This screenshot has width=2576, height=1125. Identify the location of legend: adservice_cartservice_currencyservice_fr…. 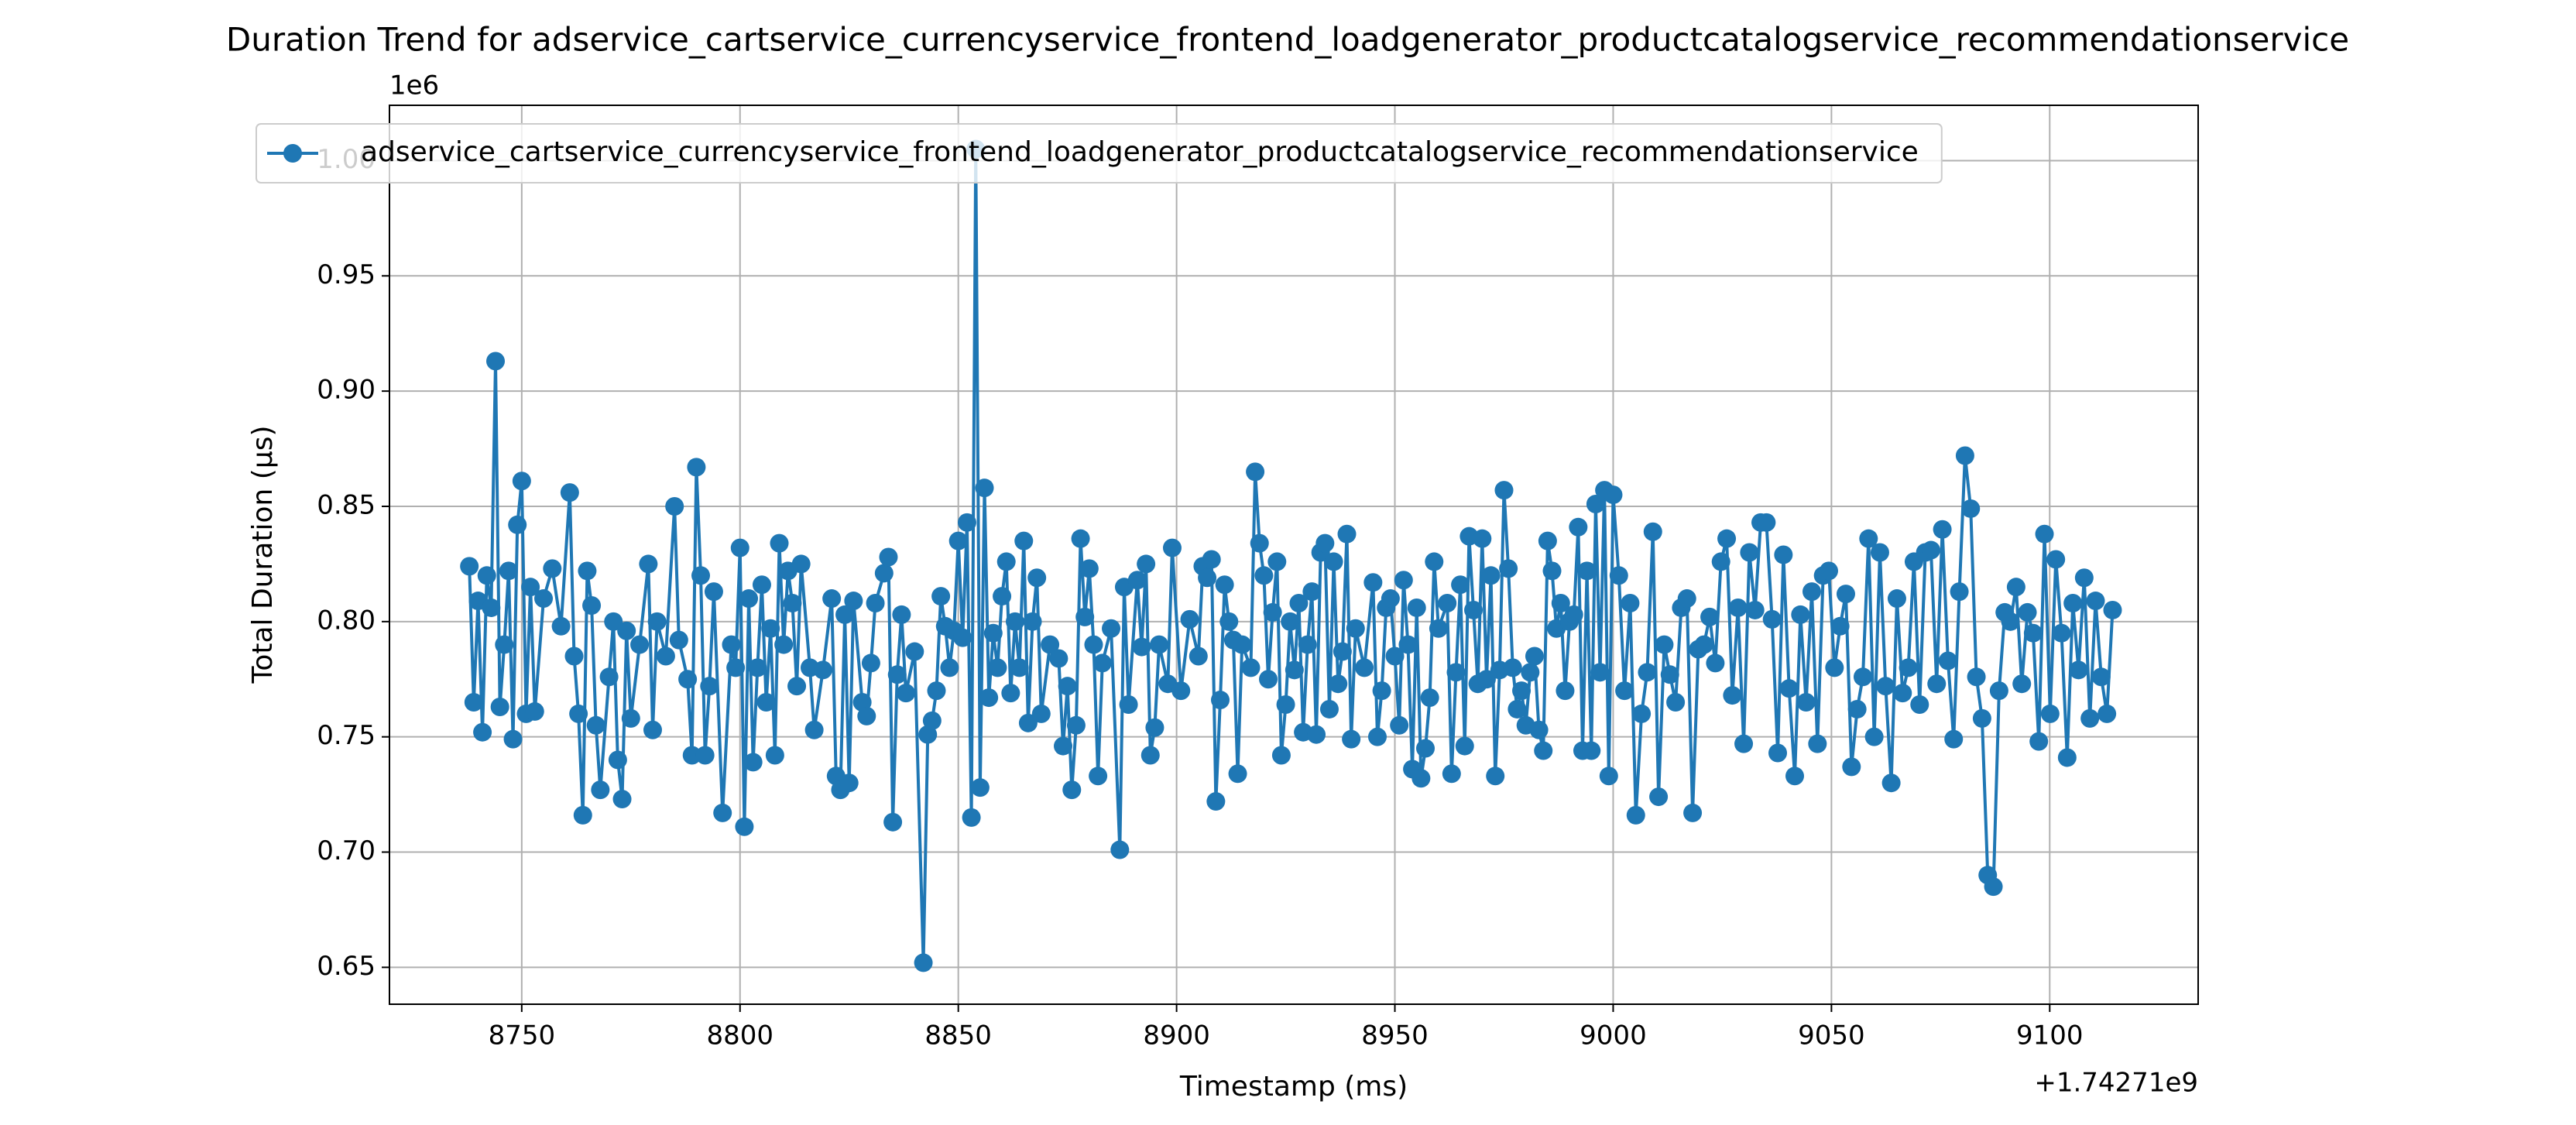
(1099, 153).